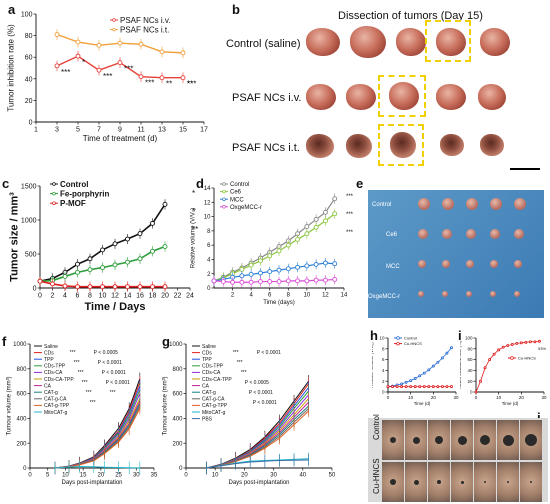  What do you see at coordinates (106, 353) in the screenshot?
I see `annotation: P < 0.0005` at bounding box center [106, 353].